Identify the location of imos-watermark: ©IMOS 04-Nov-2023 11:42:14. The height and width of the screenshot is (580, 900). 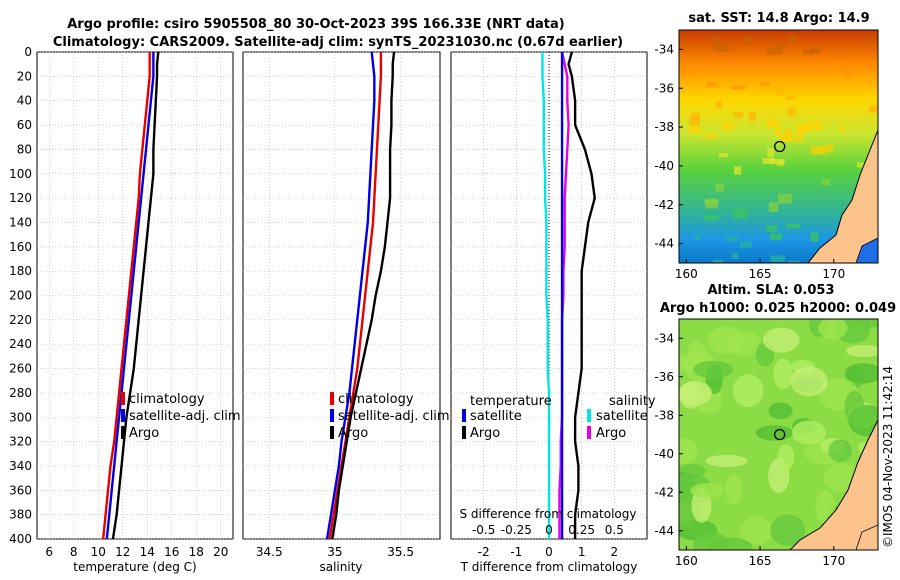
(888, 457).